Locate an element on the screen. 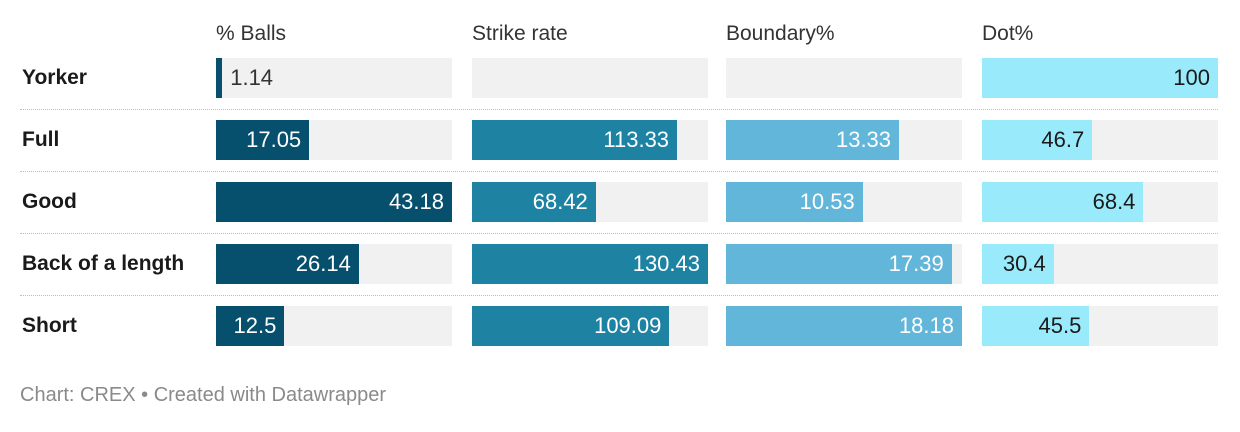 The width and height of the screenshot is (1240, 432). row-label: Full is located at coordinates (41, 139).